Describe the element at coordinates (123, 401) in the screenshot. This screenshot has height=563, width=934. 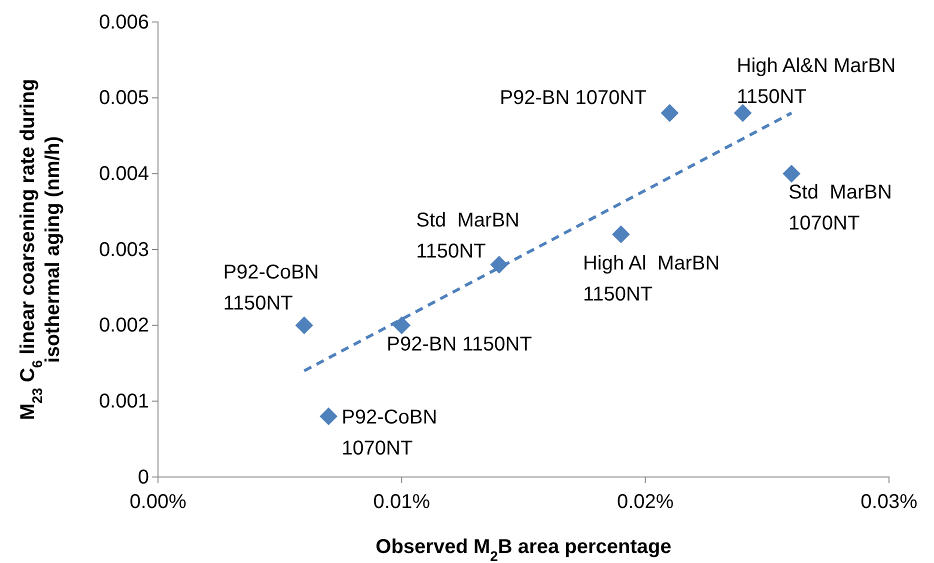
I see `y-tick-label: 0.001` at that location.